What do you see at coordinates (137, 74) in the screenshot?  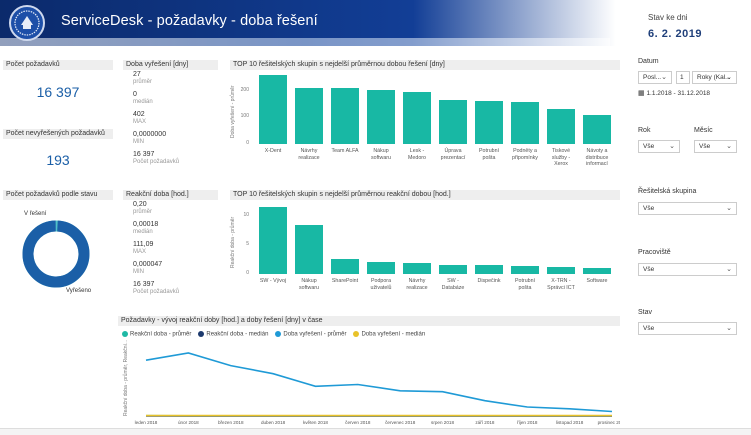 I see `stat-value: 27` at bounding box center [137, 74].